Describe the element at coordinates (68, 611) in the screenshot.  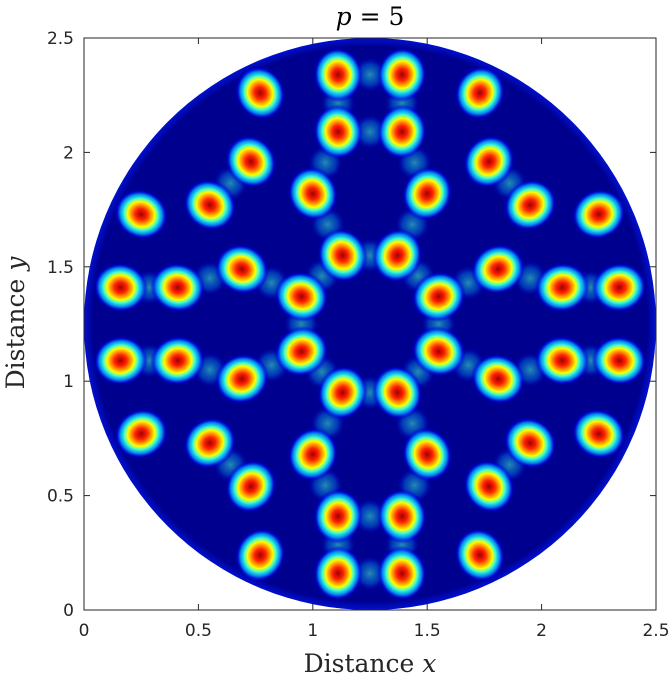
I see `y-tick-label: 0` at that location.